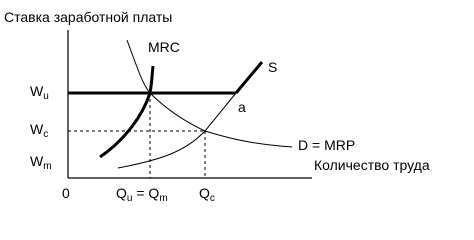  Describe the element at coordinates (212, 198) in the screenshot. I see `q-sub: c` at that location.